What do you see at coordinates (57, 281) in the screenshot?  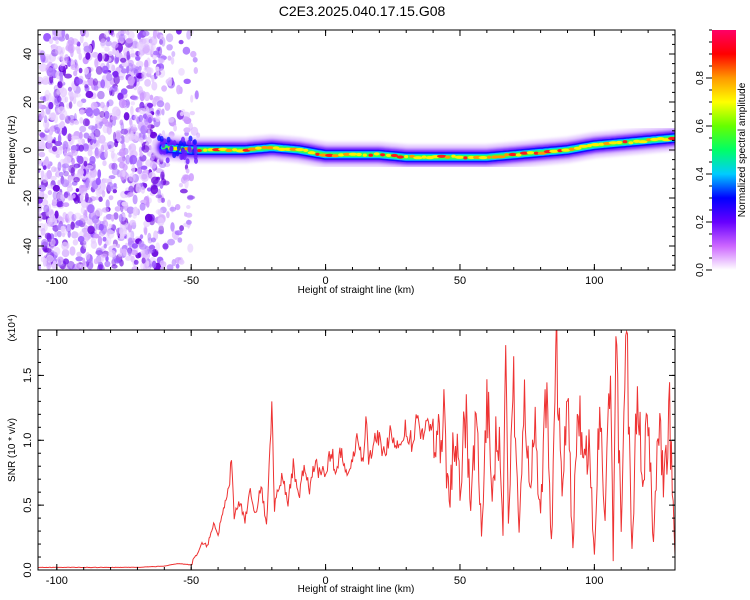 I see `spectrogram-x-tick-label: -100` at bounding box center [57, 281].